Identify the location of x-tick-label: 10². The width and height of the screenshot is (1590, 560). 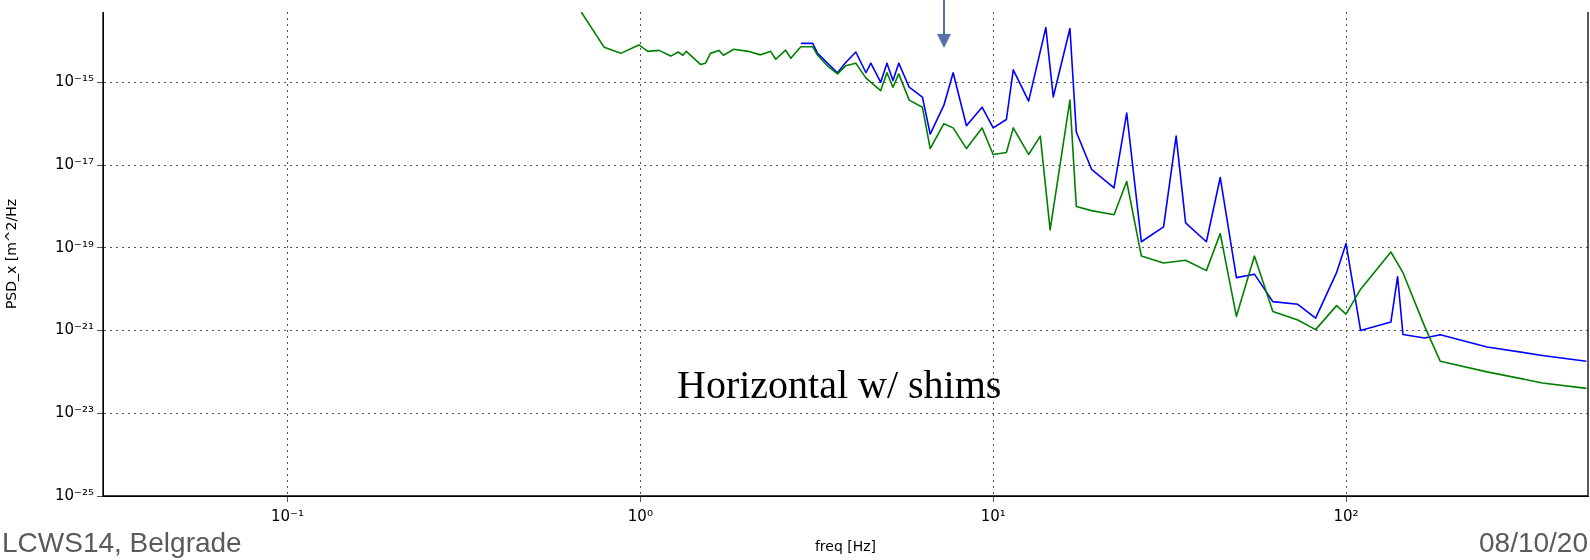
(1346, 515).